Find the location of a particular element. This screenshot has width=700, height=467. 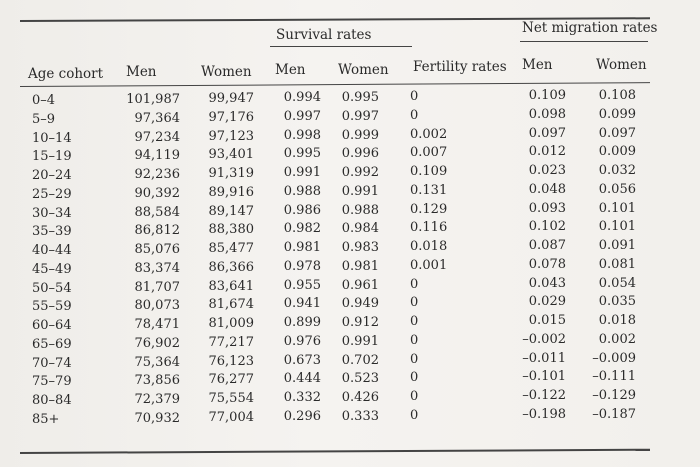

migration-men-cell: 0.098 is located at coordinates (547, 114).